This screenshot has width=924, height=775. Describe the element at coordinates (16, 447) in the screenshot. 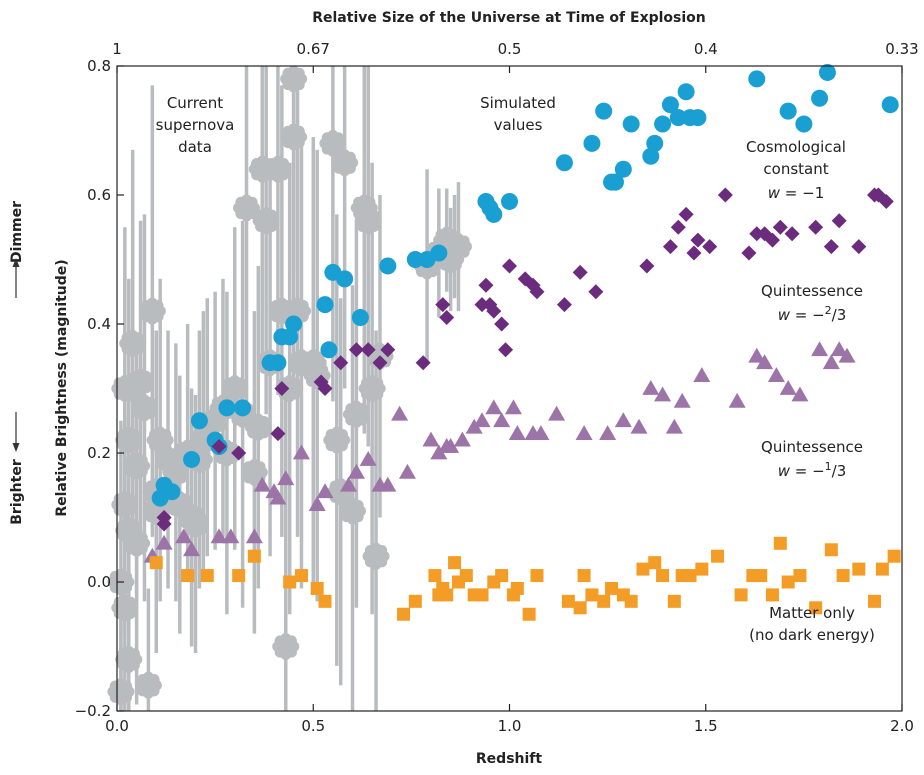

I see `down-arrow-icon` at that location.